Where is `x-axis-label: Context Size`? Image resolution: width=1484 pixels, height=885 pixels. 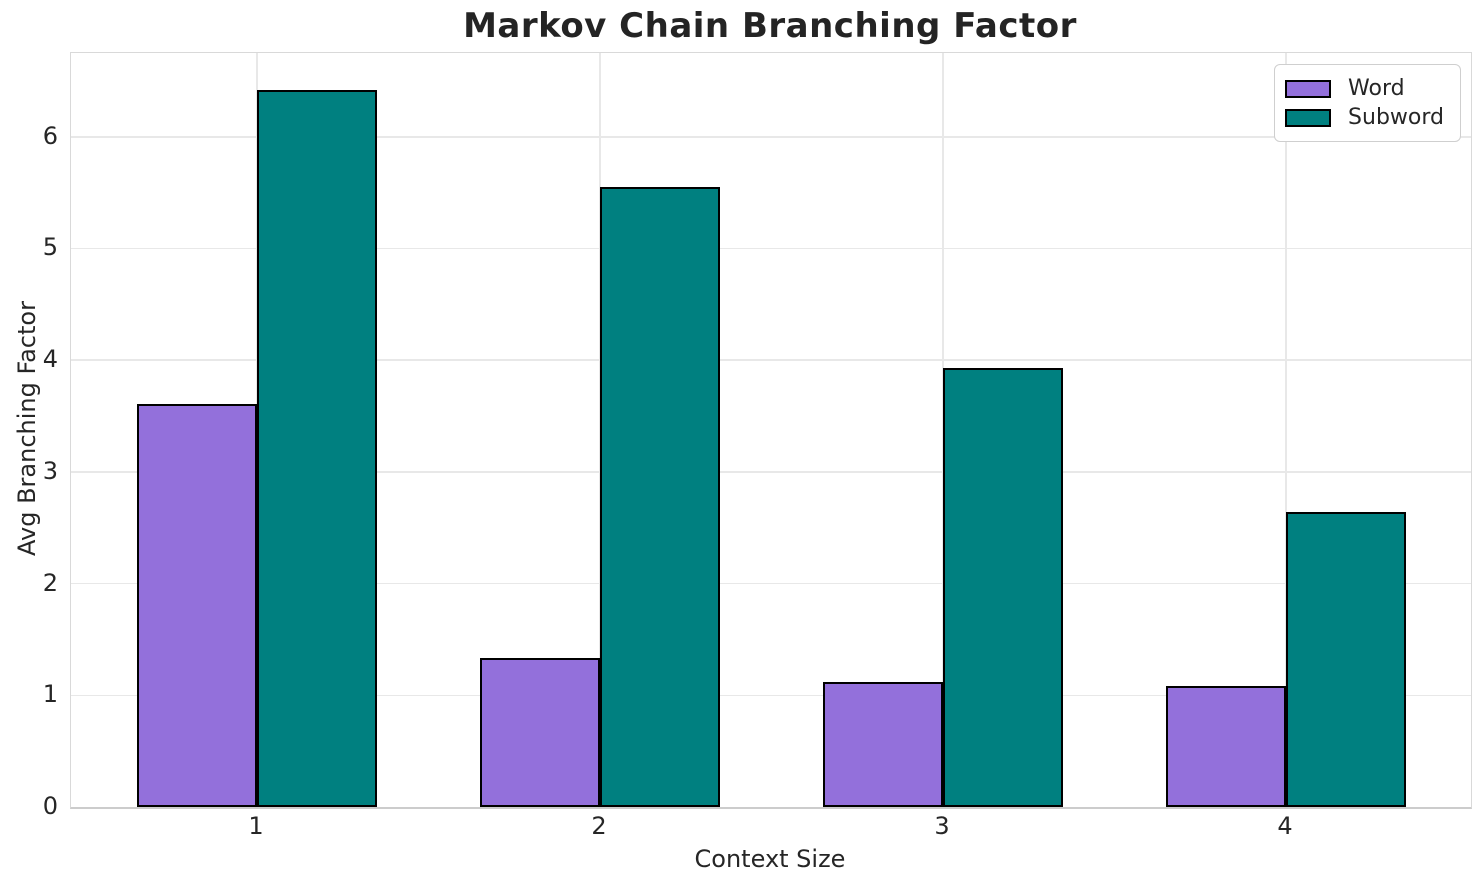
x-axis-label: Context Size is located at coordinates (770, 859).